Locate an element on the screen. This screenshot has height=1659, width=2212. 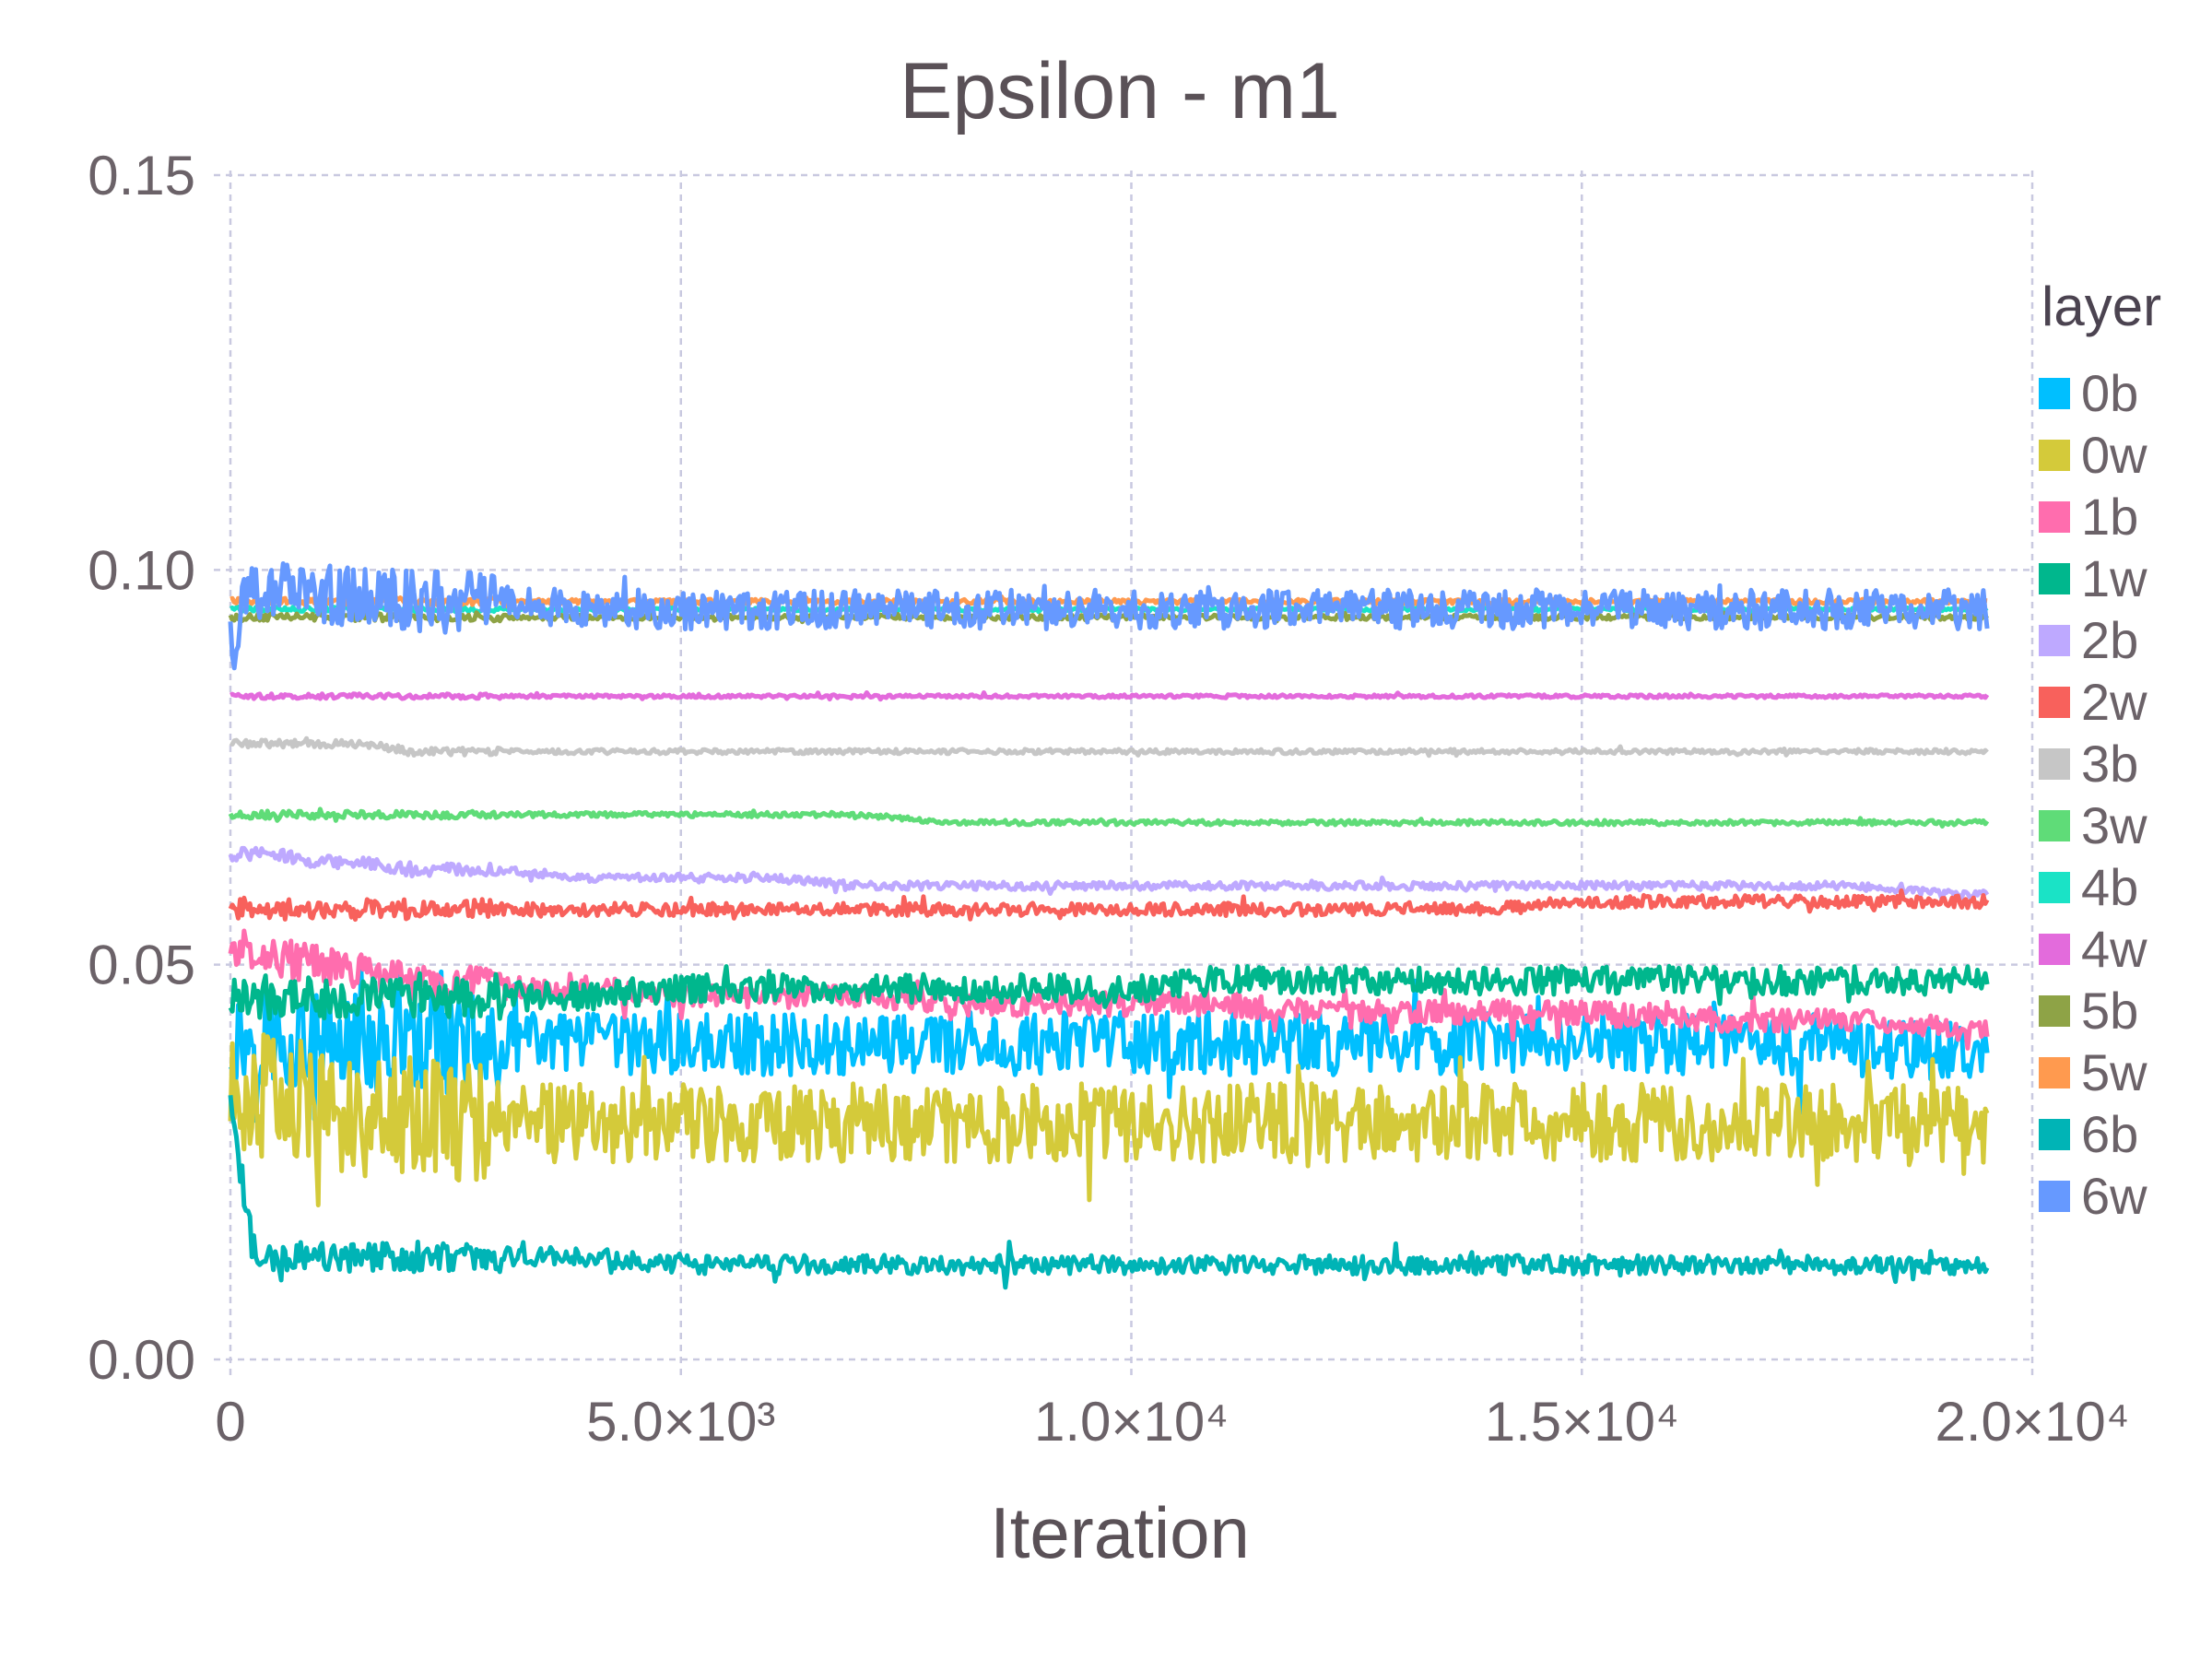
x-axis-ticks: 0 5.0×10³ 1.0×10⁴ 1.5×10⁴ 2.0×10⁴ is located at coordinates (1172, 1422).